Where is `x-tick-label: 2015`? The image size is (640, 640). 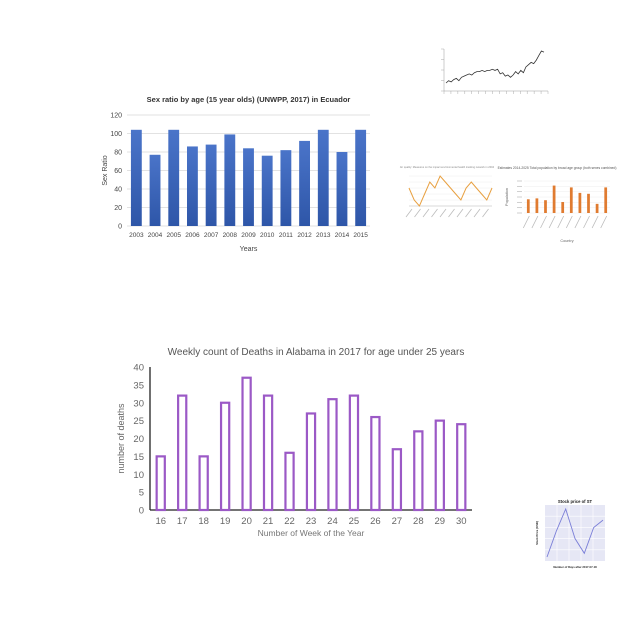
x-tick-label: 2015 is located at coordinates (360, 235).